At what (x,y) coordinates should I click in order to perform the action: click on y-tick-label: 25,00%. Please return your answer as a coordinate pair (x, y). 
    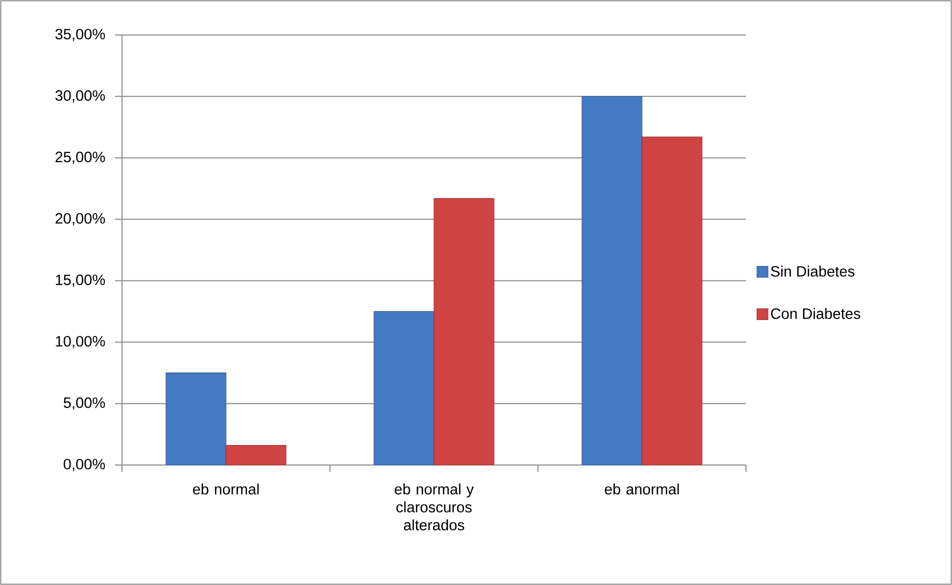
    Looking at the image, I should click on (80, 158).